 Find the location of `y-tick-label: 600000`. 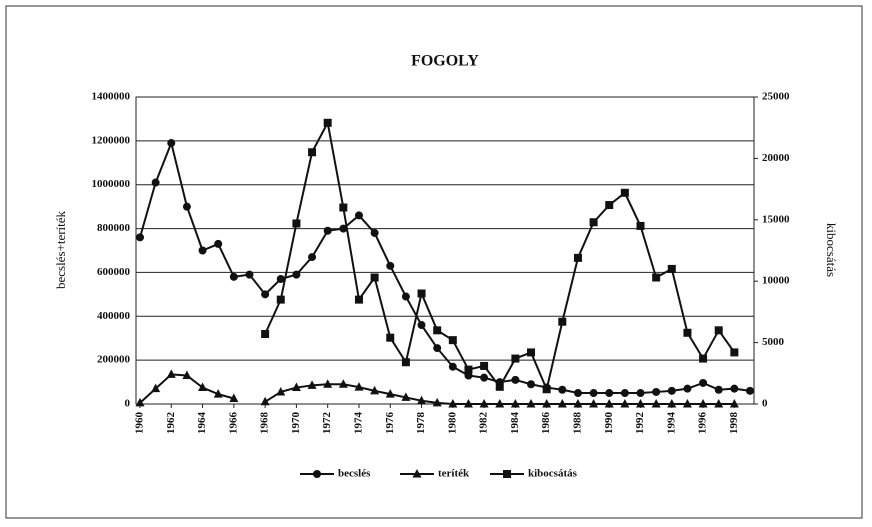

y-tick-label: 600000 is located at coordinates (114, 272).